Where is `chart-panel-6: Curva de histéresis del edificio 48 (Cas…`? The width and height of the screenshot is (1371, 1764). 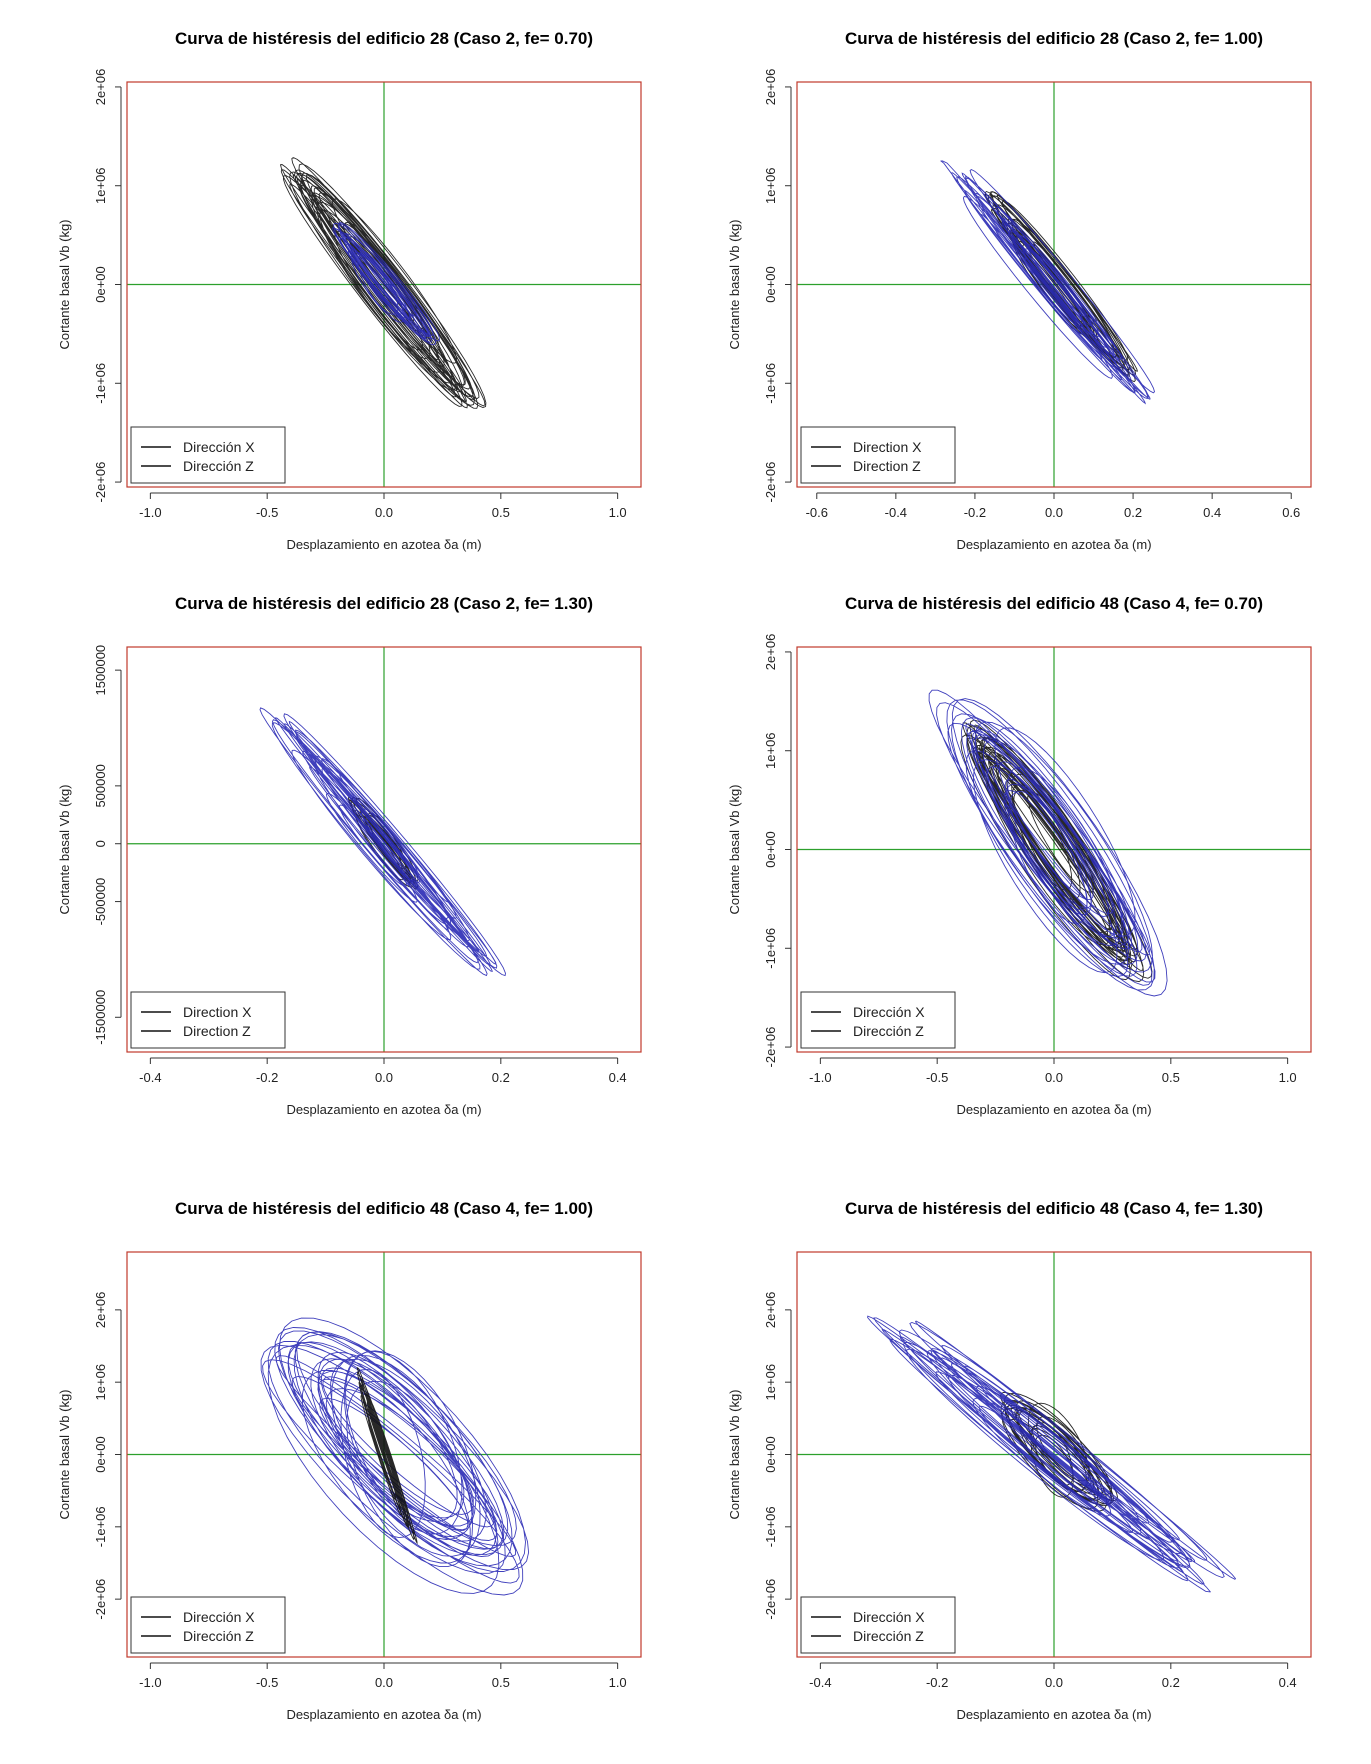
chart-panel-6: Curva de histéresis del edificio 48 (Cas… is located at coordinates (1019, 1460).